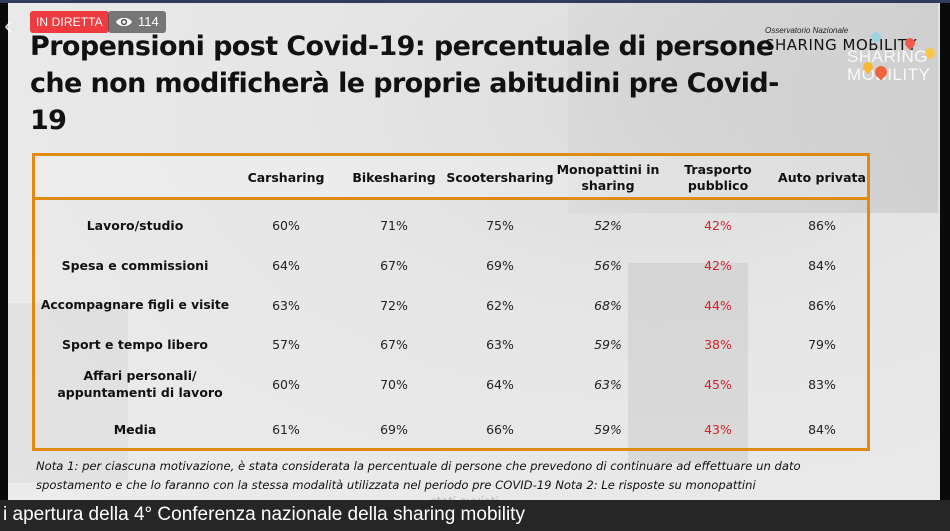 Image resolution: width=950 pixels, height=531 pixels. I want to click on row-label: Accompagnare figli e visite, so click(135, 304).